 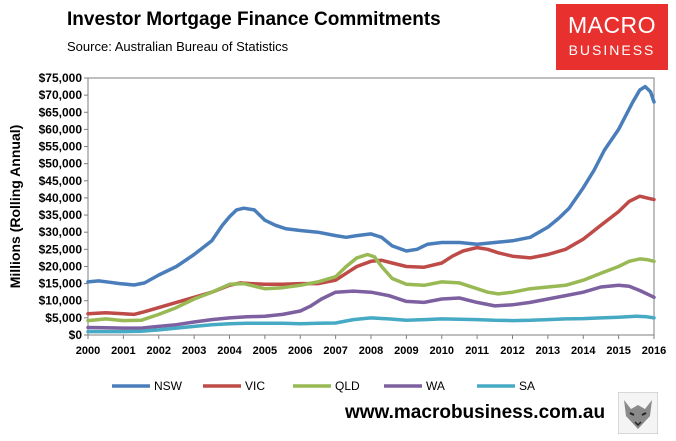 What do you see at coordinates (123, 351) in the screenshot?
I see `x-tick-label: 2001` at bounding box center [123, 351].